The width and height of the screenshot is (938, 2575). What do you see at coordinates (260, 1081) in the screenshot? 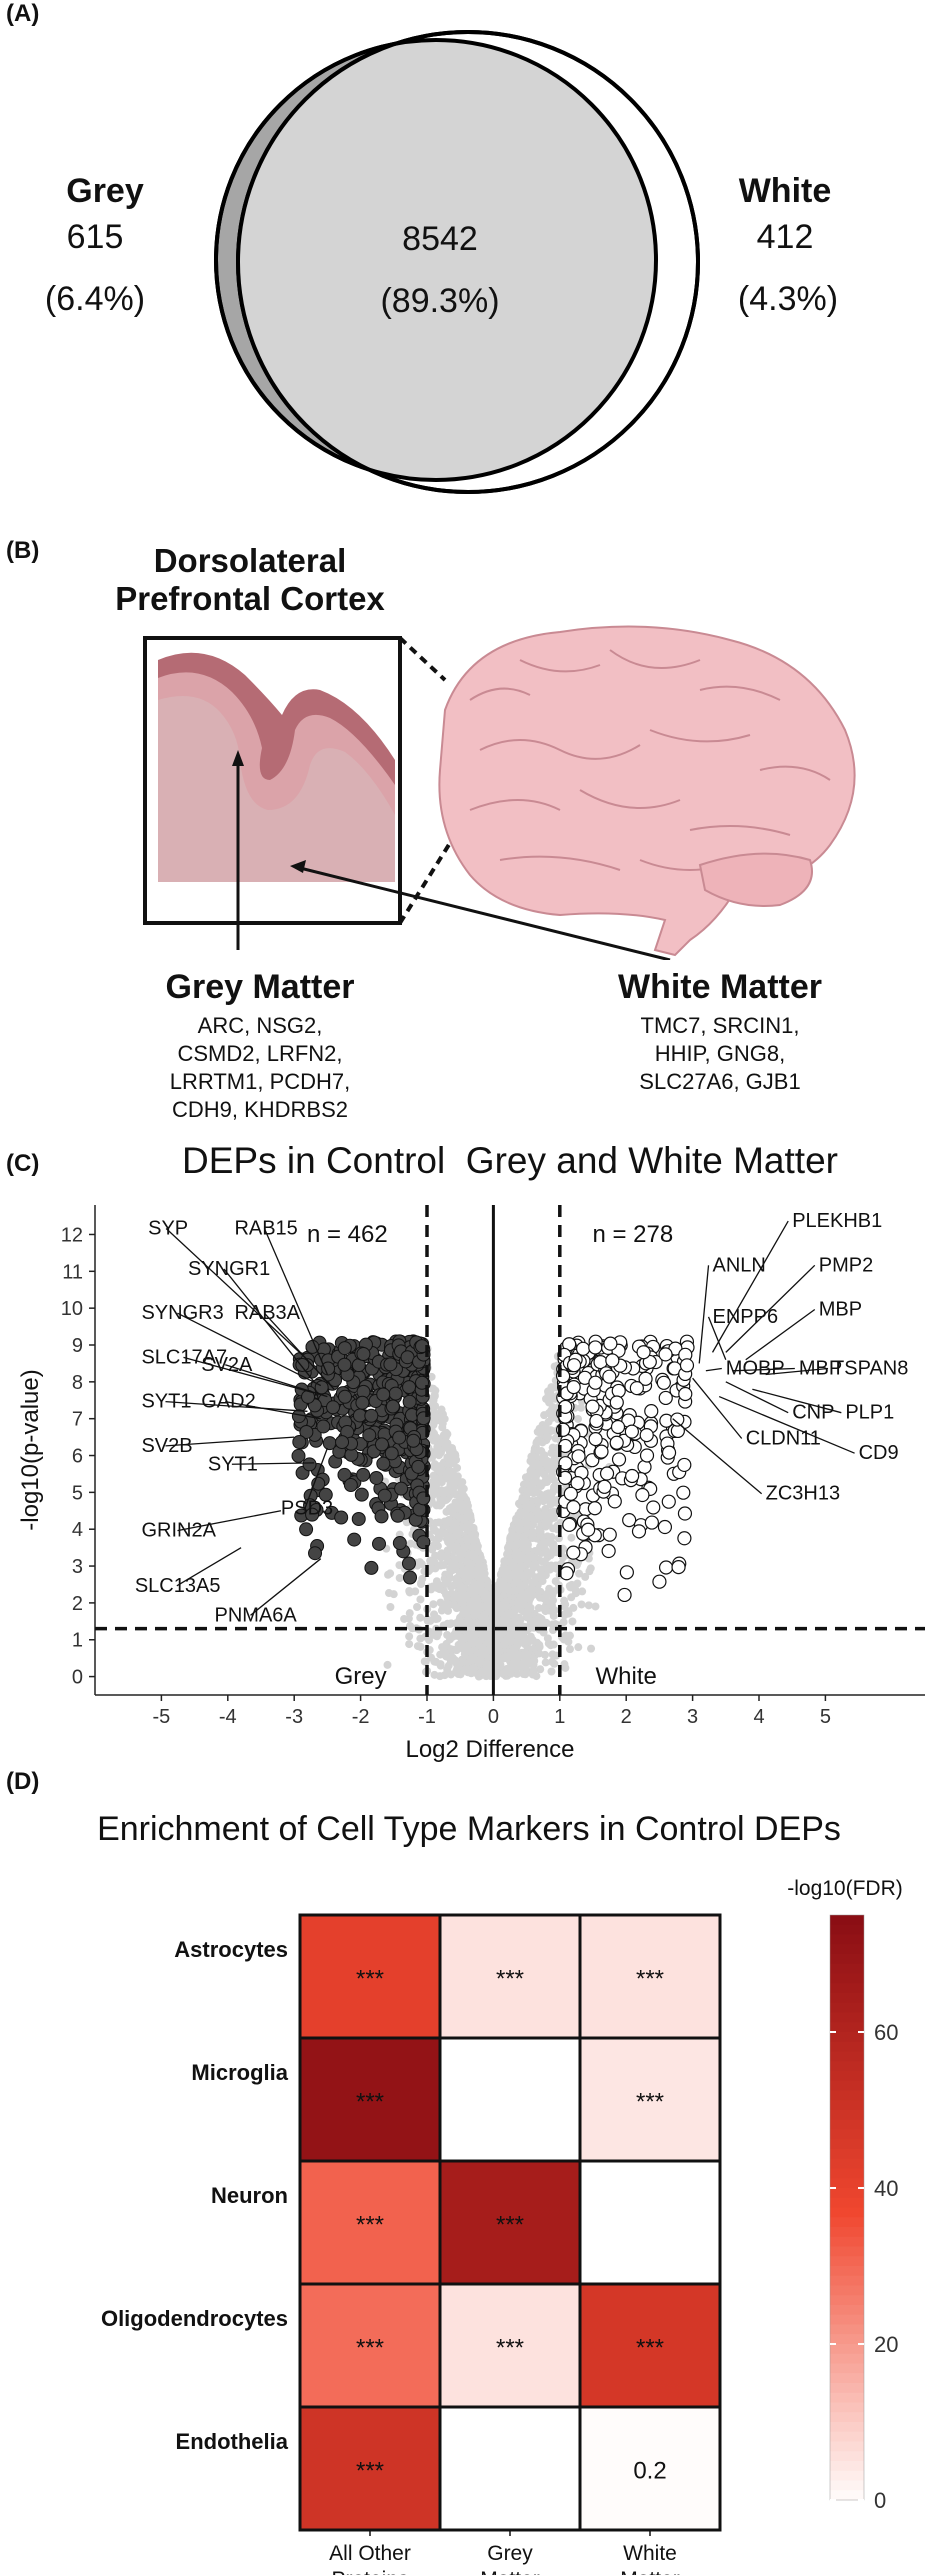
I see `grey-genes-line: LRRTM1, PCDH7,` at bounding box center [260, 1081].